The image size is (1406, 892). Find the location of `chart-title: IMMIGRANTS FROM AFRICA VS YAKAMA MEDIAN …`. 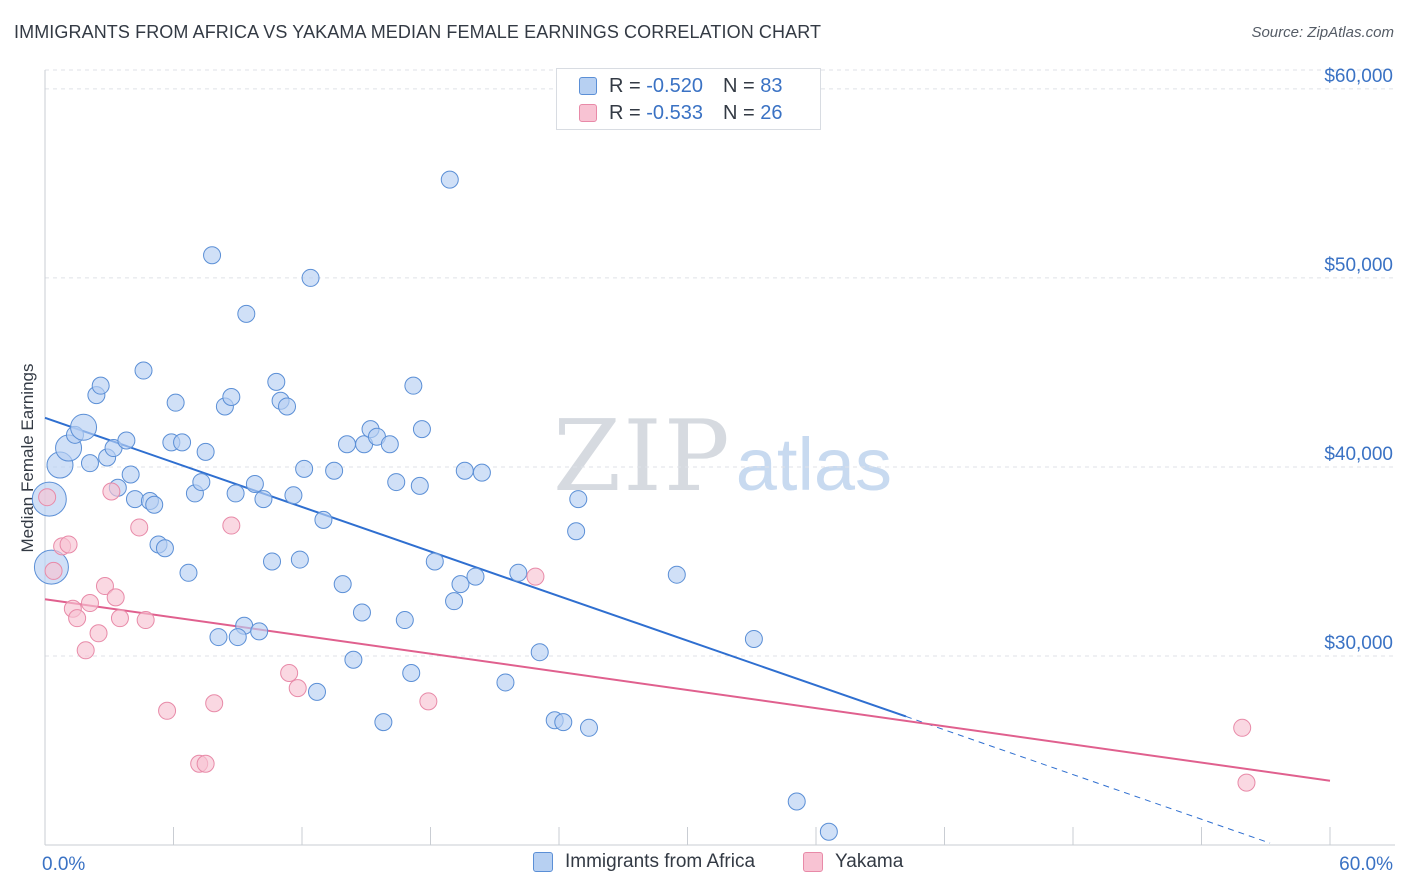

chart-title: IMMIGRANTS FROM AFRICA VS YAKAMA MEDIAN … is located at coordinates (418, 32).